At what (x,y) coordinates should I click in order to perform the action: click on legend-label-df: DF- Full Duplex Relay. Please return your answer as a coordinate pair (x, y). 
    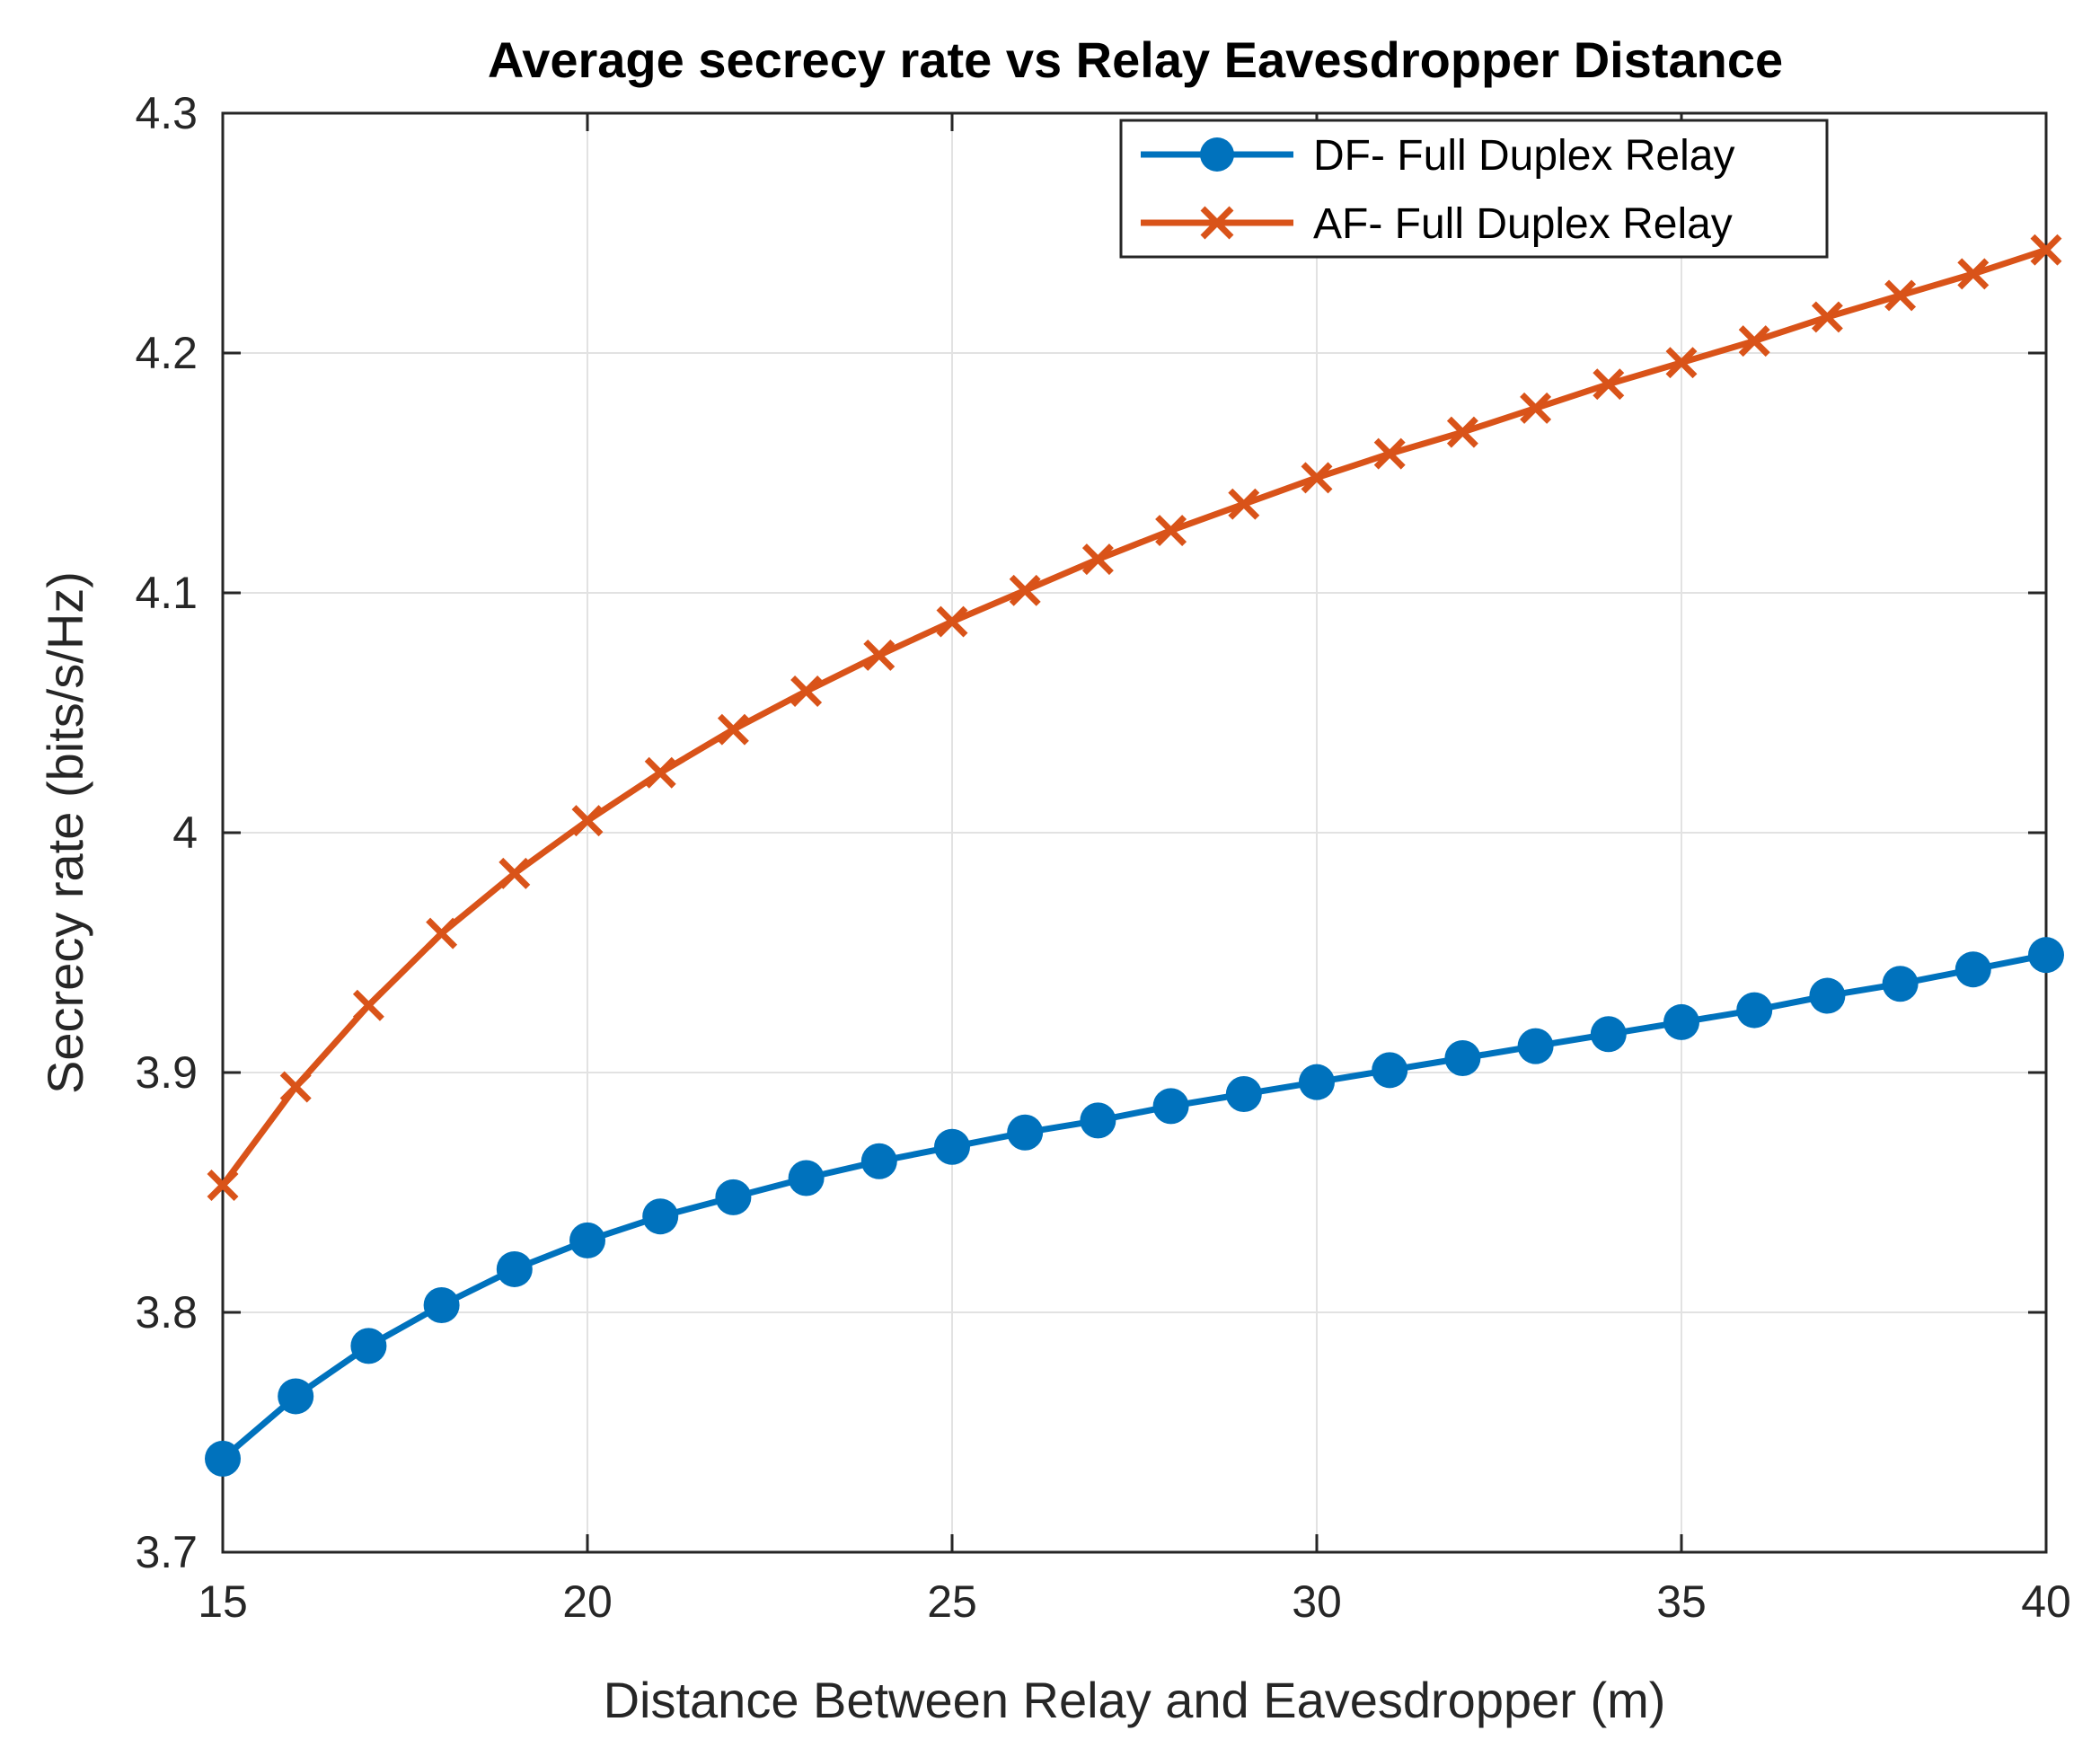
    Looking at the image, I should click on (1523, 156).